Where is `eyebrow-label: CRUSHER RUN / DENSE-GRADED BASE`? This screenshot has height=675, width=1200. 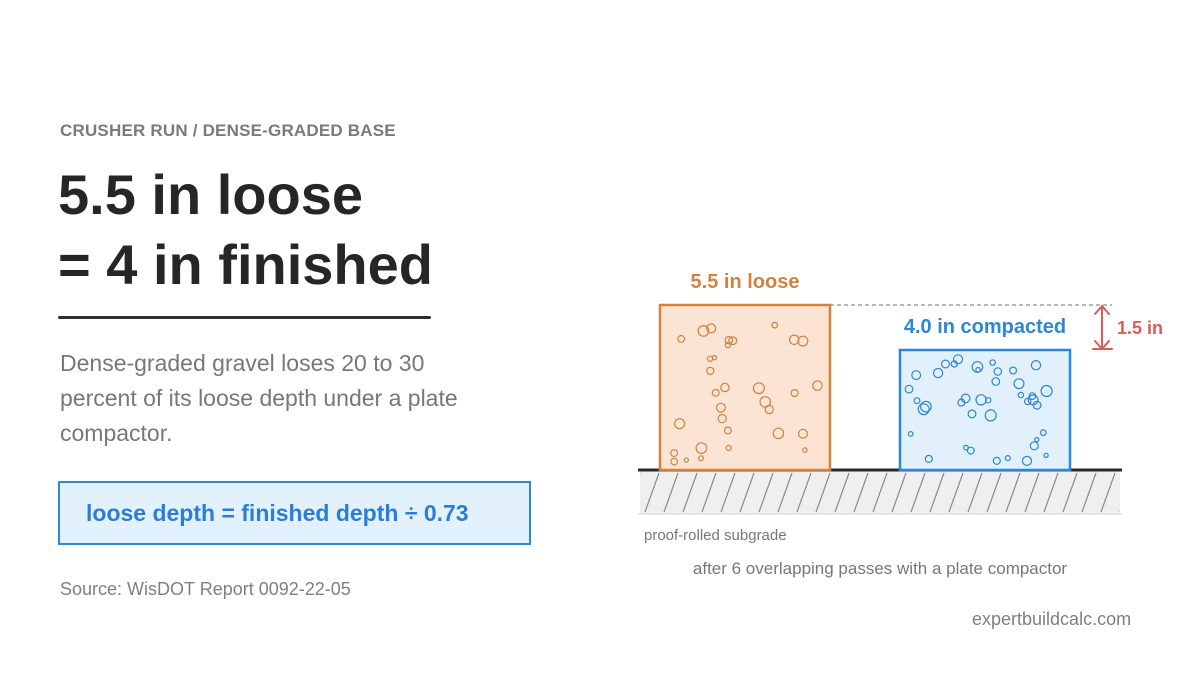 eyebrow-label: CRUSHER RUN / DENSE-GRADED BASE is located at coordinates (228, 130).